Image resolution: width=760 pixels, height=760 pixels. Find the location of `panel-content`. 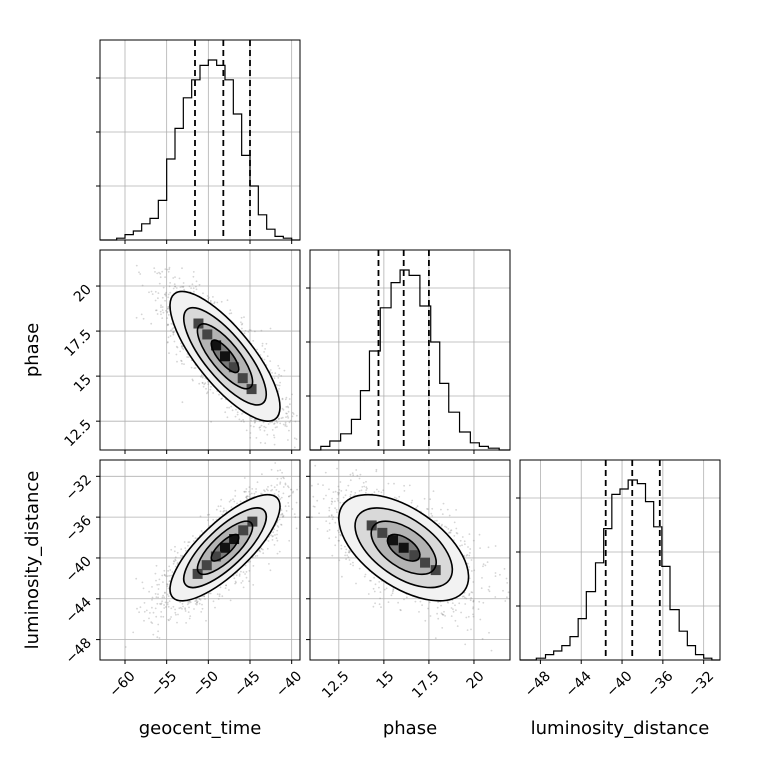

panel-content is located at coordinates (222, 356).